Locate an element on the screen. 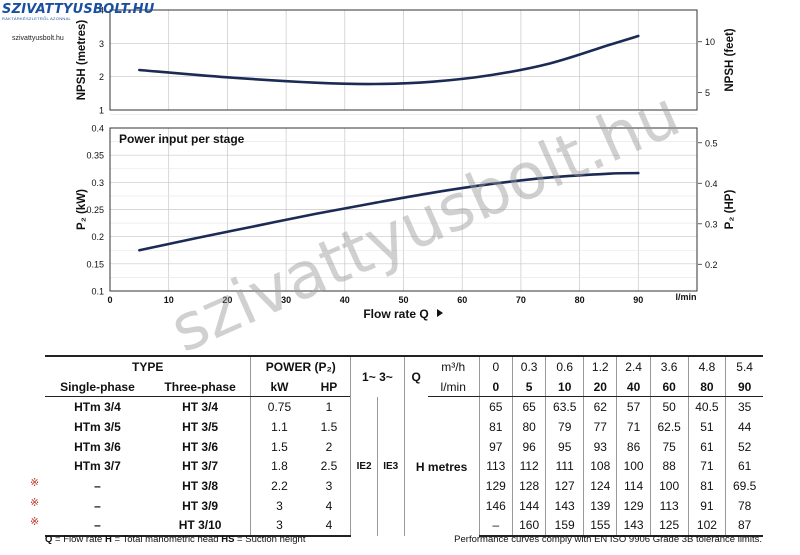 The height and width of the screenshot is (555, 800). head-value: 128 is located at coordinates (528, 486).